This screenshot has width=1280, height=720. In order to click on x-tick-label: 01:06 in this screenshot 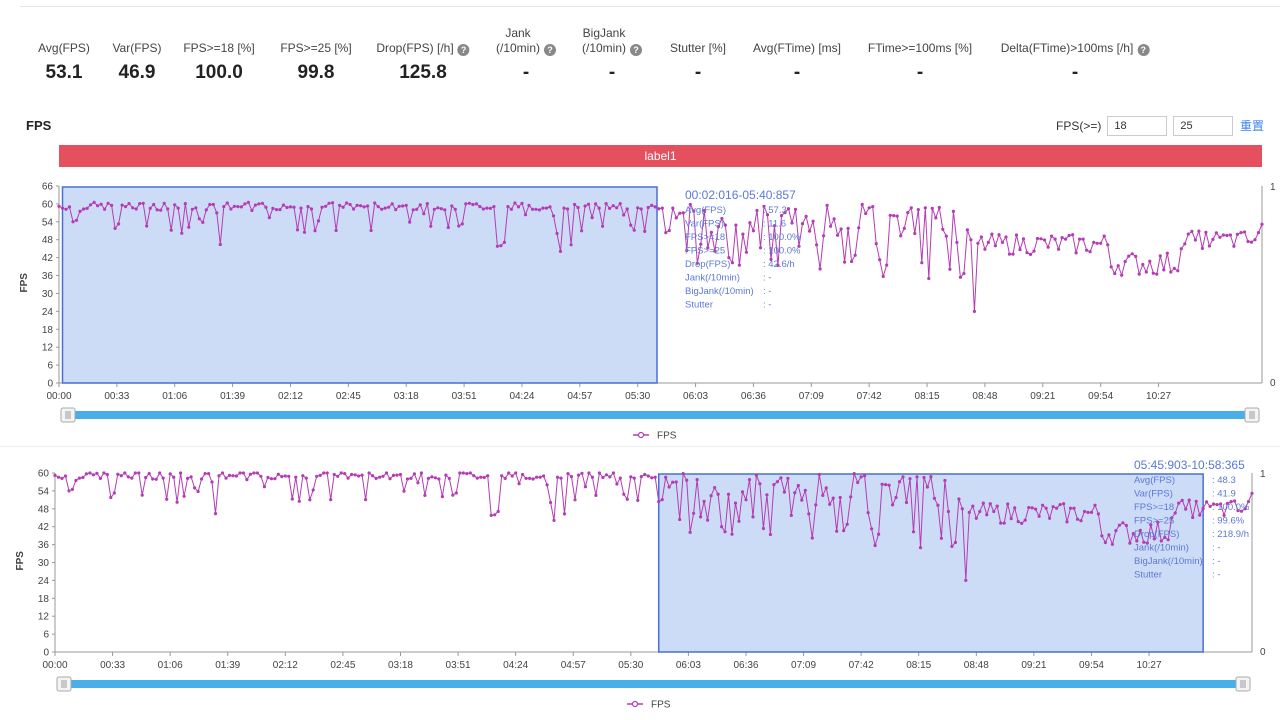, I will do `click(174, 396)`.